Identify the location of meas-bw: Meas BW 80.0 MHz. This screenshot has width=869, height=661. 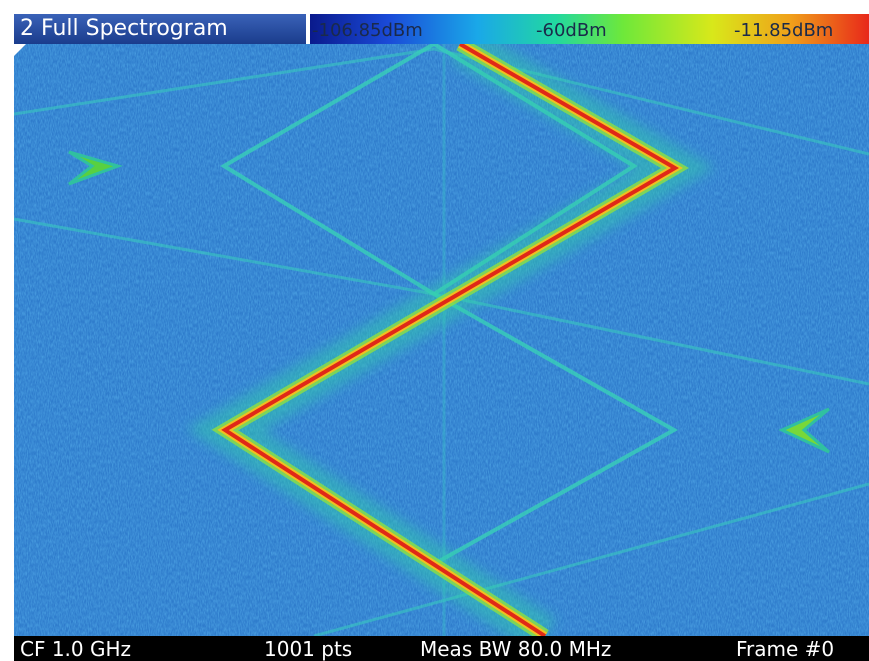
(516, 649).